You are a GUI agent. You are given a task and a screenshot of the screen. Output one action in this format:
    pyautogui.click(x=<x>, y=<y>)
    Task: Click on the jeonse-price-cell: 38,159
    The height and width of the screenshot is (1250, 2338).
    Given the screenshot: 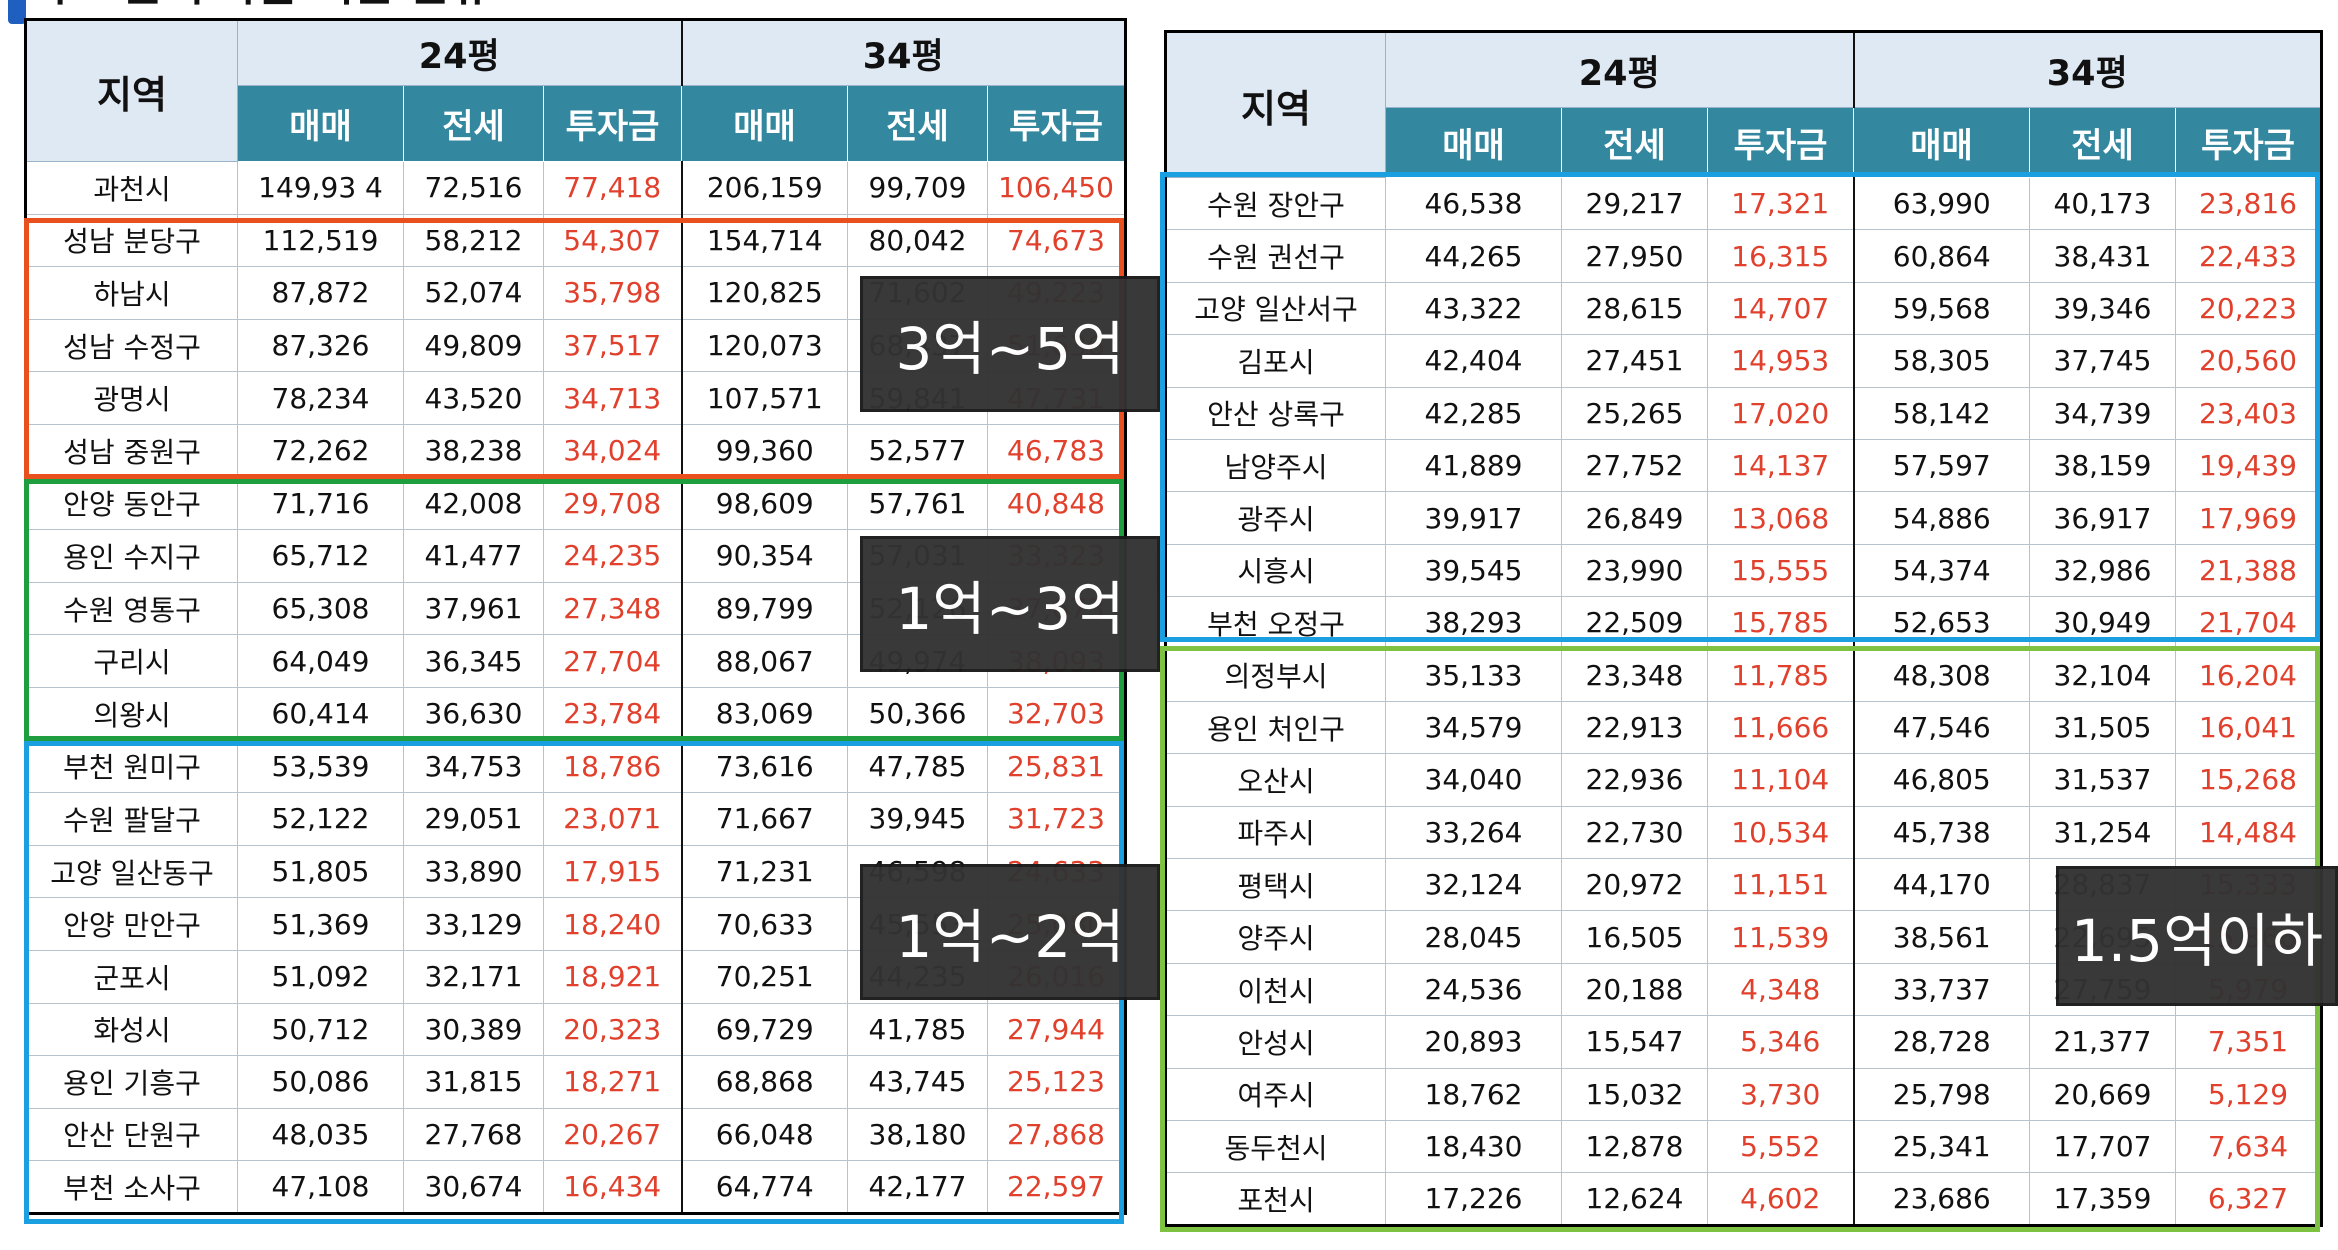 What is the action you would take?
    pyautogui.click(x=2102, y=465)
    